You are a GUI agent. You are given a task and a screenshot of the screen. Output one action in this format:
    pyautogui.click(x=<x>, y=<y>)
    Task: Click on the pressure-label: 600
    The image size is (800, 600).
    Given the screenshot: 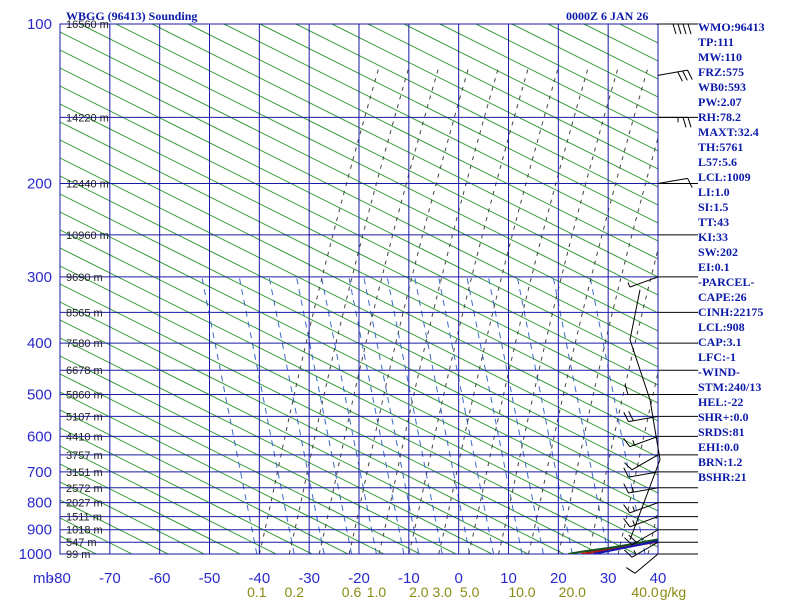 What is the action you would take?
    pyautogui.click(x=39, y=436)
    